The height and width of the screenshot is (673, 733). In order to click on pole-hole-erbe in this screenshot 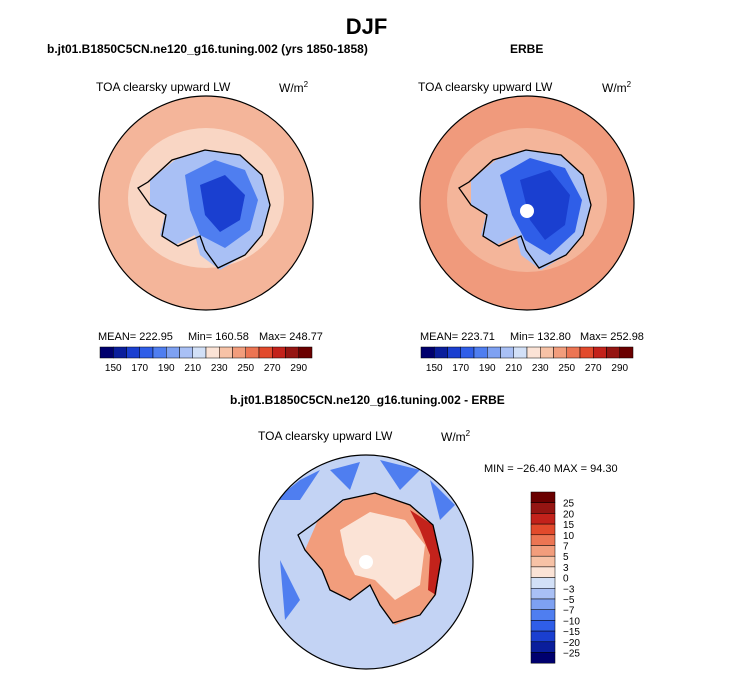, I will do `click(527, 211)`.